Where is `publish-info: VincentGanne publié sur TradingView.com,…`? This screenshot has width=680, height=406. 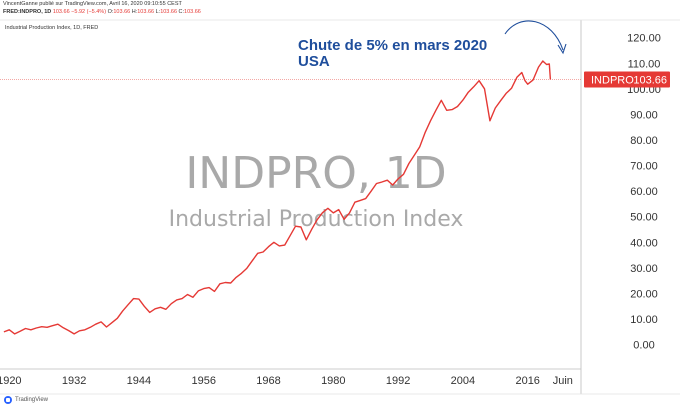
publish-info: VincentGanne publié sur TradingView.com,… is located at coordinates (92, 4).